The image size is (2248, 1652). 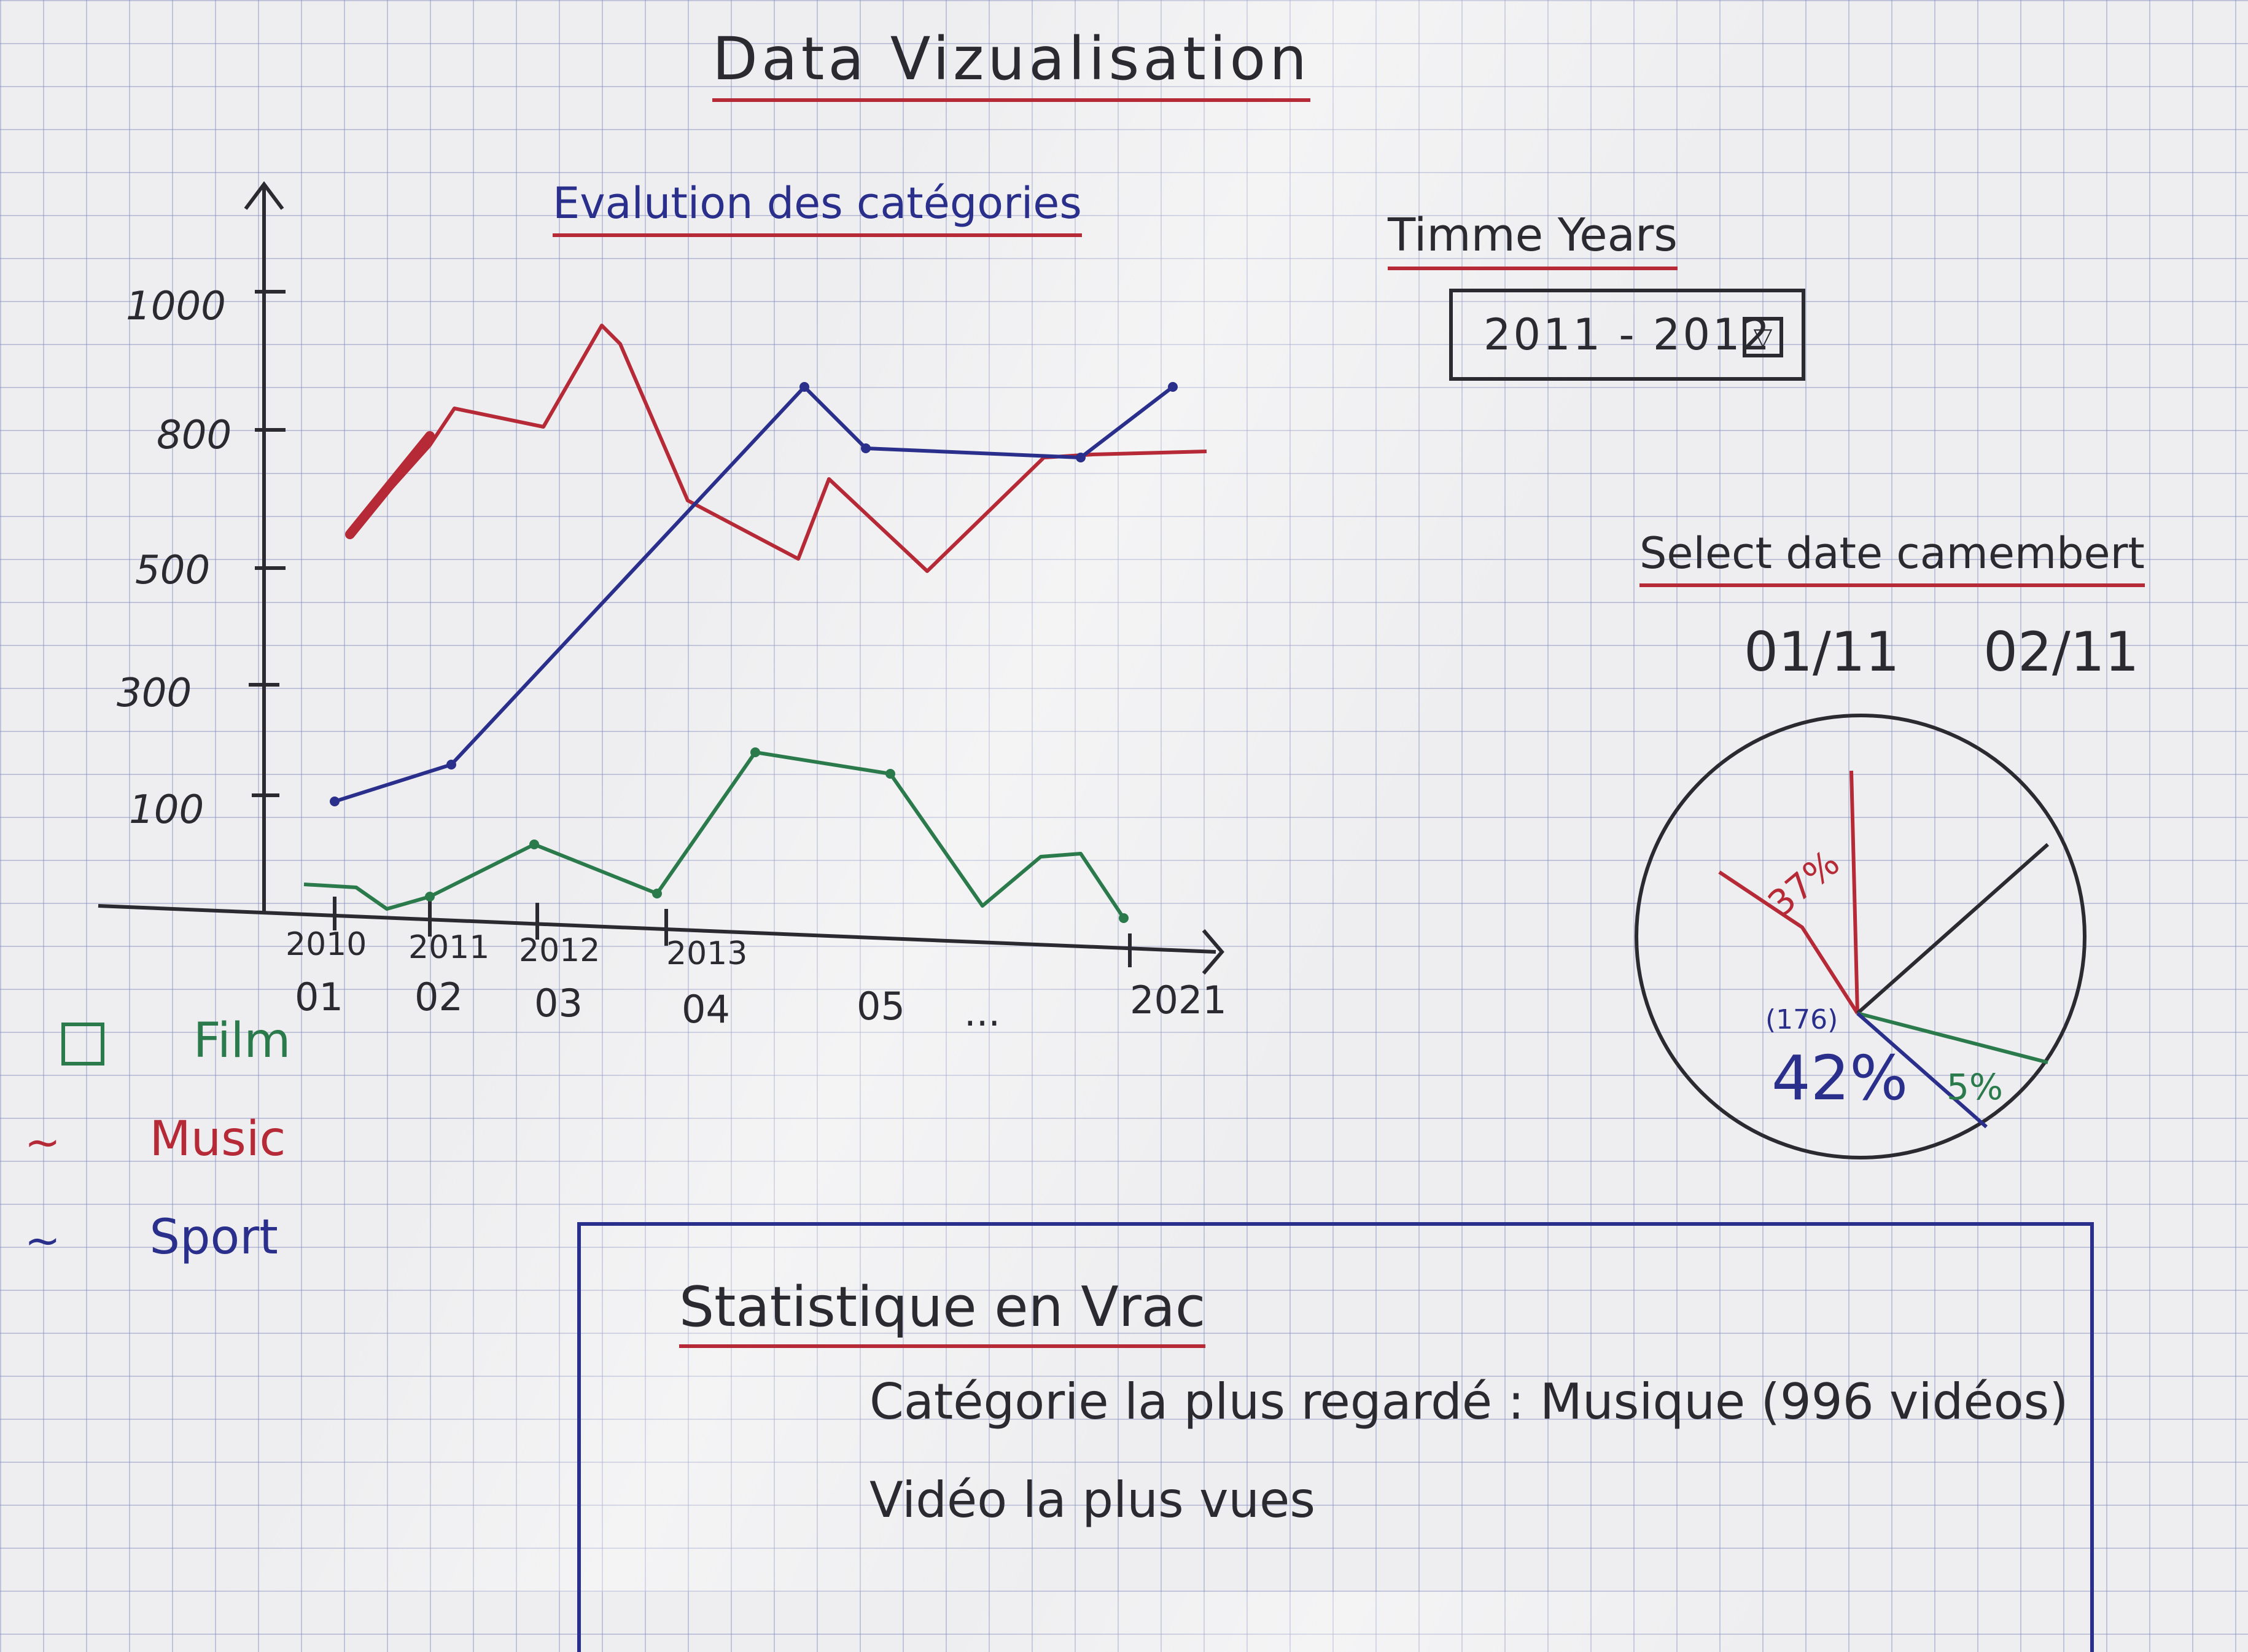 I want to click on x-tick-label: 01, so click(x=319, y=997).